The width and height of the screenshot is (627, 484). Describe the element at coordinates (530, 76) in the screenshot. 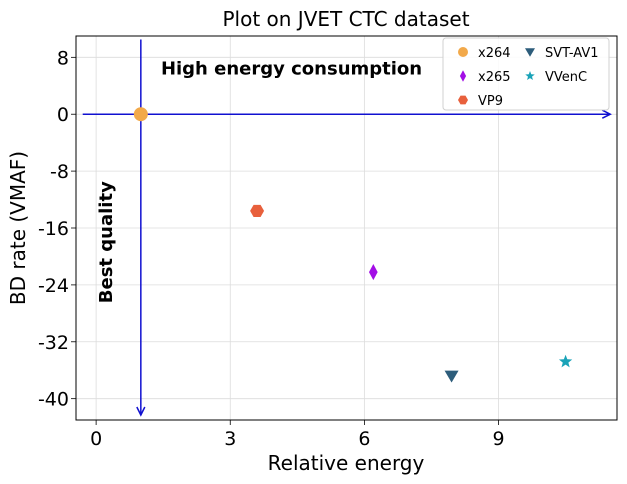

I see `legend-marker-vvenc` at that location.